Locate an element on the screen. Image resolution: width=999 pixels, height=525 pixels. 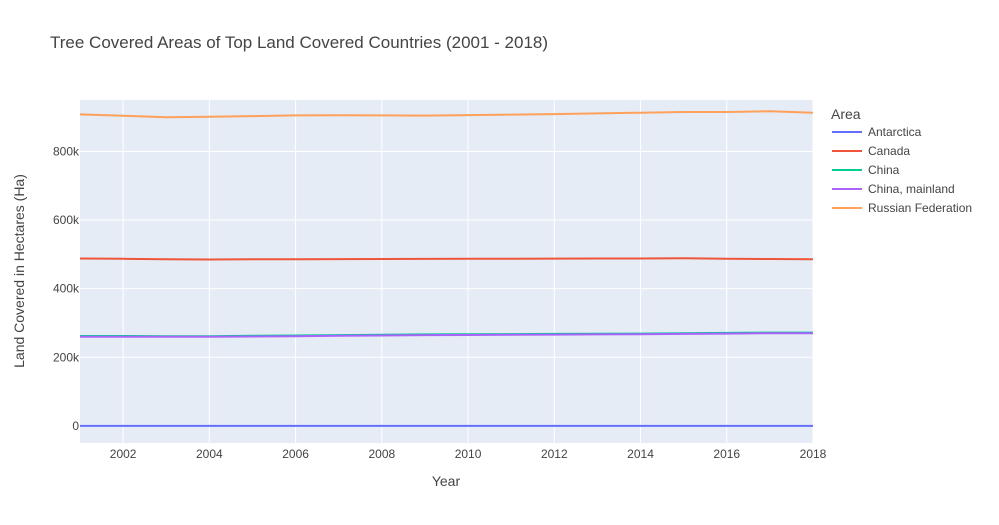
x-tick-label: 2010 is located at coordinates (468, 454).